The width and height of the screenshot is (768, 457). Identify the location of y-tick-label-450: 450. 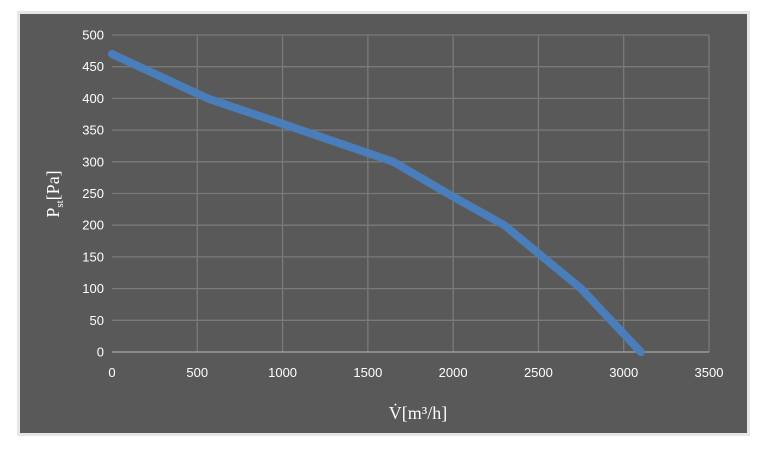
(93, 66).